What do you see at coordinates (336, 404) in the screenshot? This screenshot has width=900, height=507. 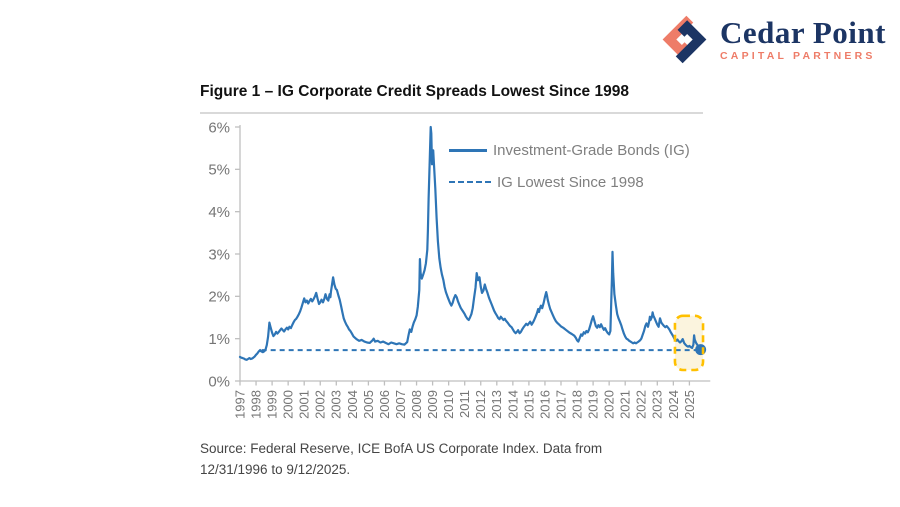 I see `x-tick-label: 2003` at bounding box center [336, 404].